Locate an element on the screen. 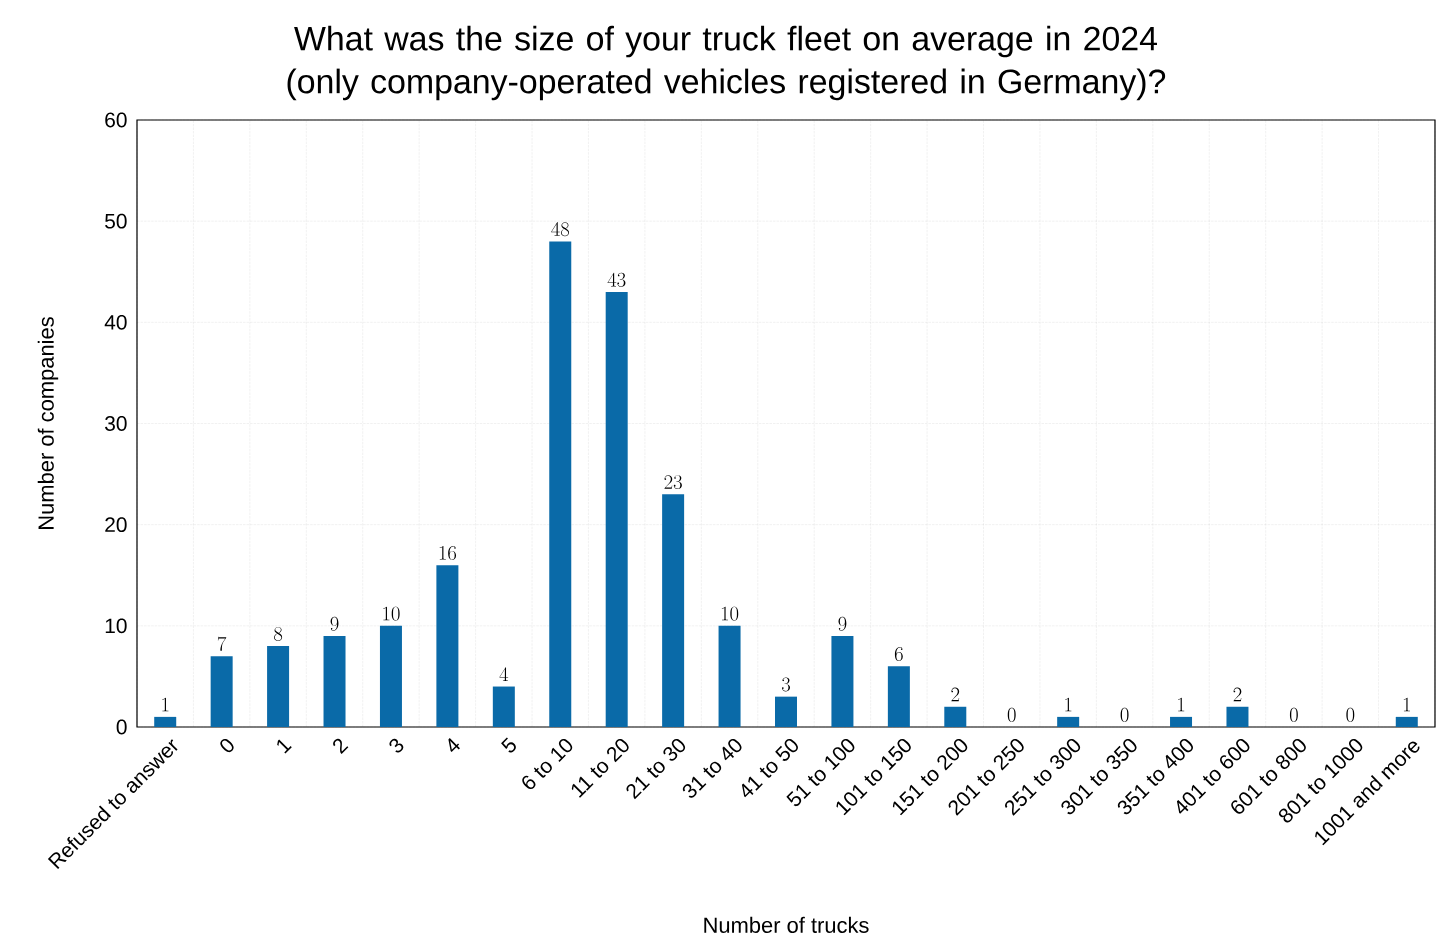  y-tick-label: 40 is located at coordinates (115, 322).